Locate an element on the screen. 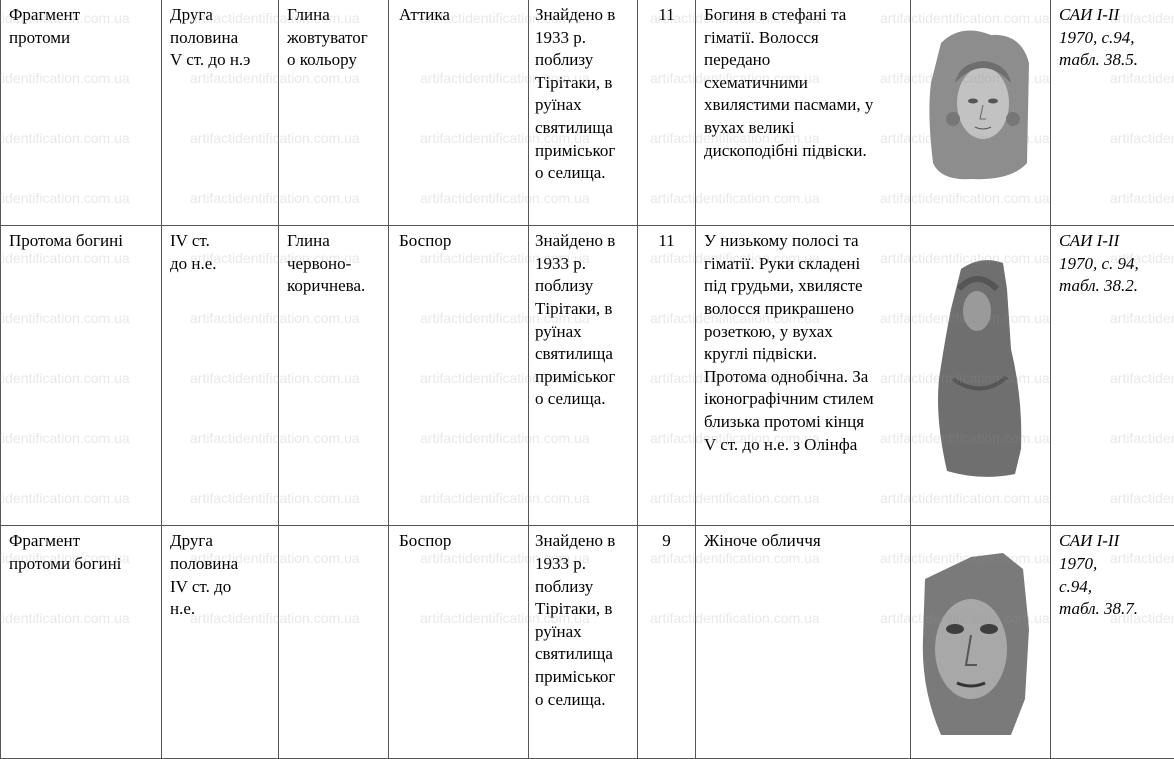 This screenshot has height=759, width=1174. cell-name: Протома богині is located at coordinates (81, 376).